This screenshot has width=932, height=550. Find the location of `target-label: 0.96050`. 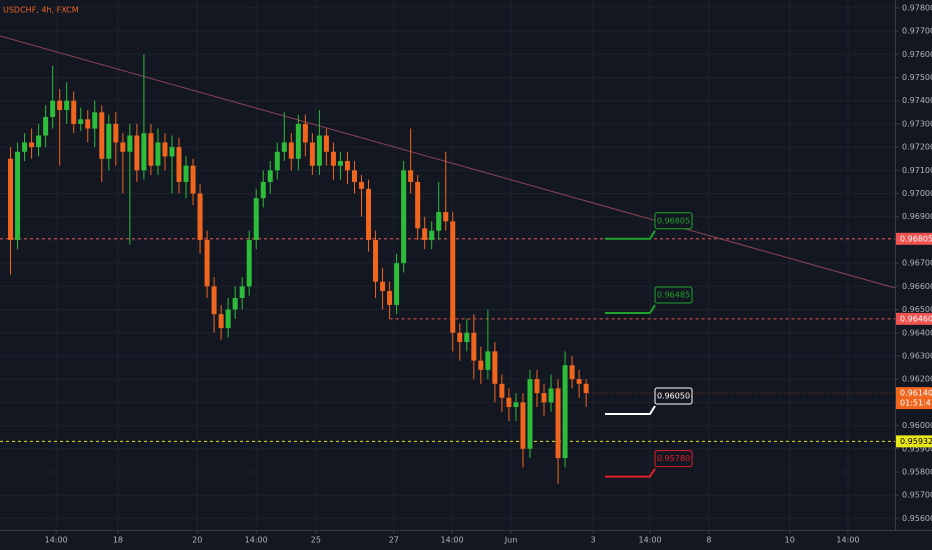

target-label: 0.96050 is located at coordinates (673, 395).